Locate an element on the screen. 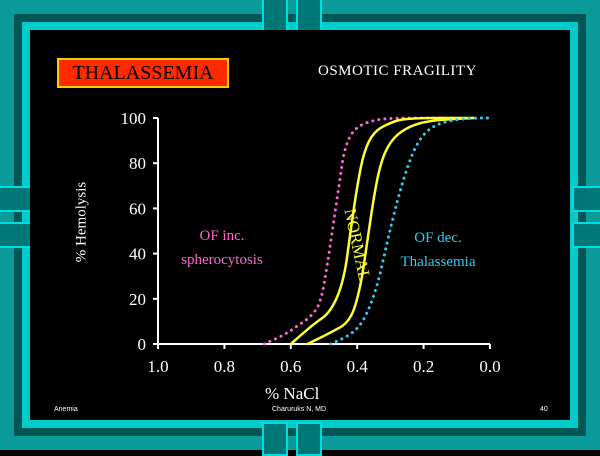 This screenshot has height=456, width=600. x-tick-label: 0.6 is located at coordinates (290, 366).